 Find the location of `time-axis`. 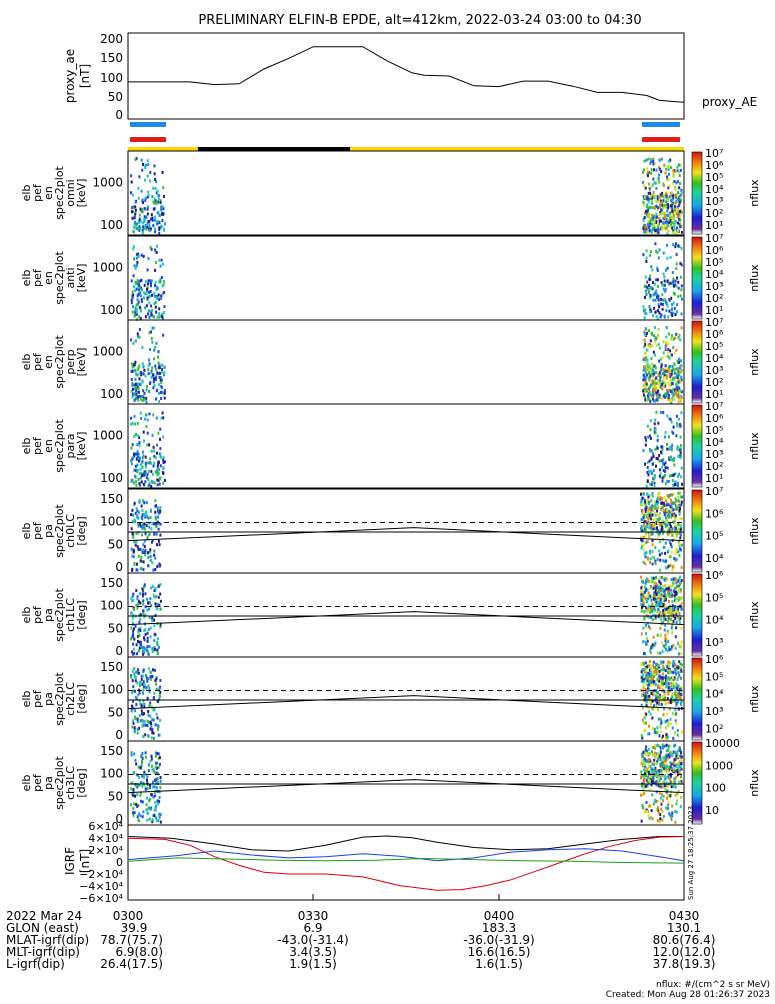

time-axis is located at coordinates (406, 897).